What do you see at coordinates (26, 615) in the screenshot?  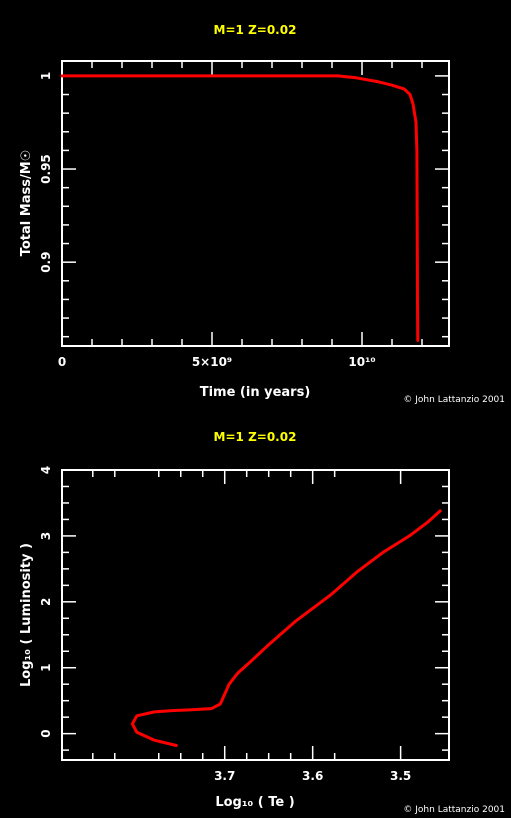 I see `y-axis-label: Log₁₀ ( Luminosity )` at bounding box center [26, 615].